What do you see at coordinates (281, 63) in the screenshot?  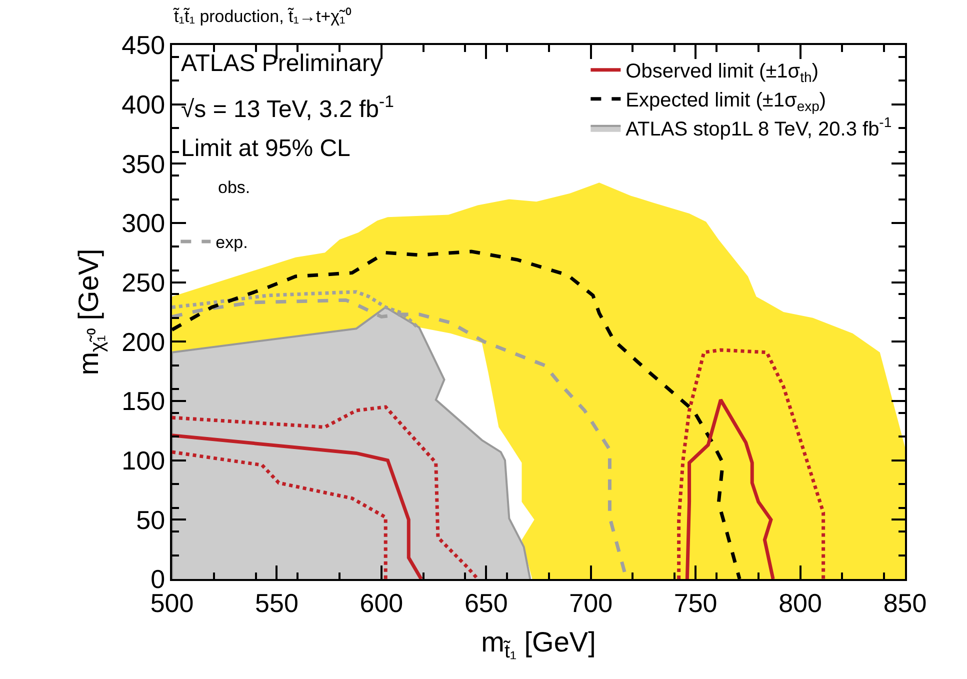 I see `annotation: ATLAS Preliminary` at bounding box center [281, 63].